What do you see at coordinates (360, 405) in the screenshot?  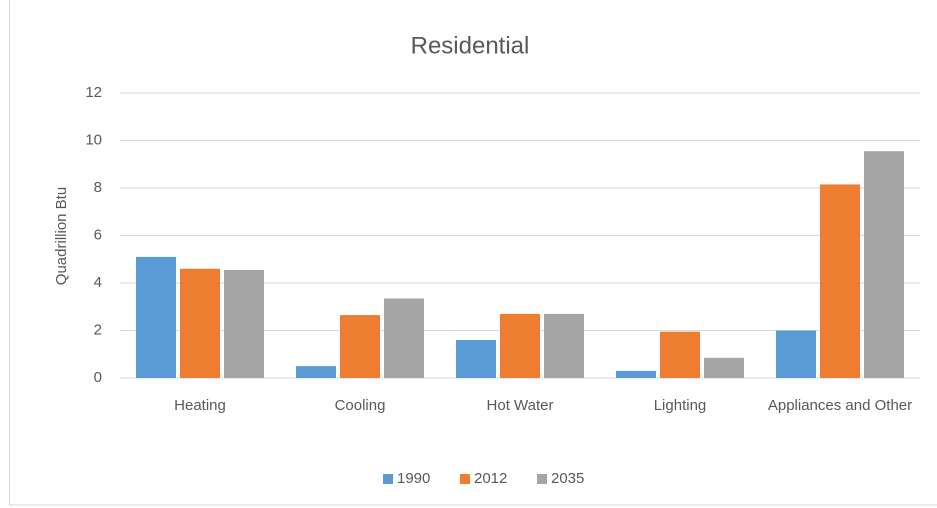 I see `x-tick-label: Cooling` at bounding box center [360, 405].